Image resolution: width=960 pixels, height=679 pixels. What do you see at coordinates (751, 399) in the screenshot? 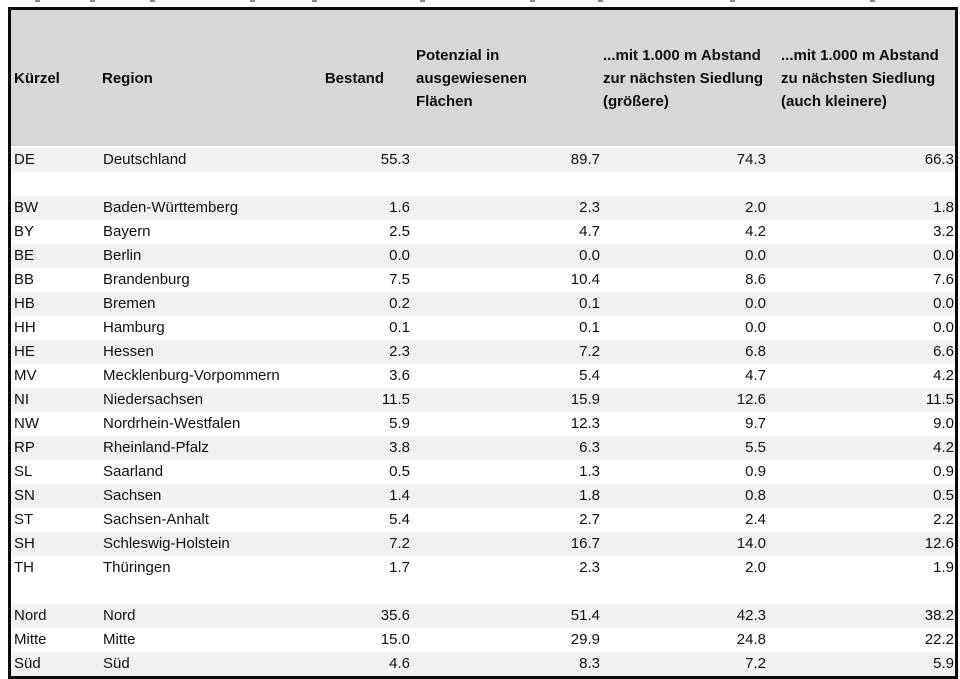
I see `cell-abstand-groessere: 12.6` at bounding box center [751, 399].